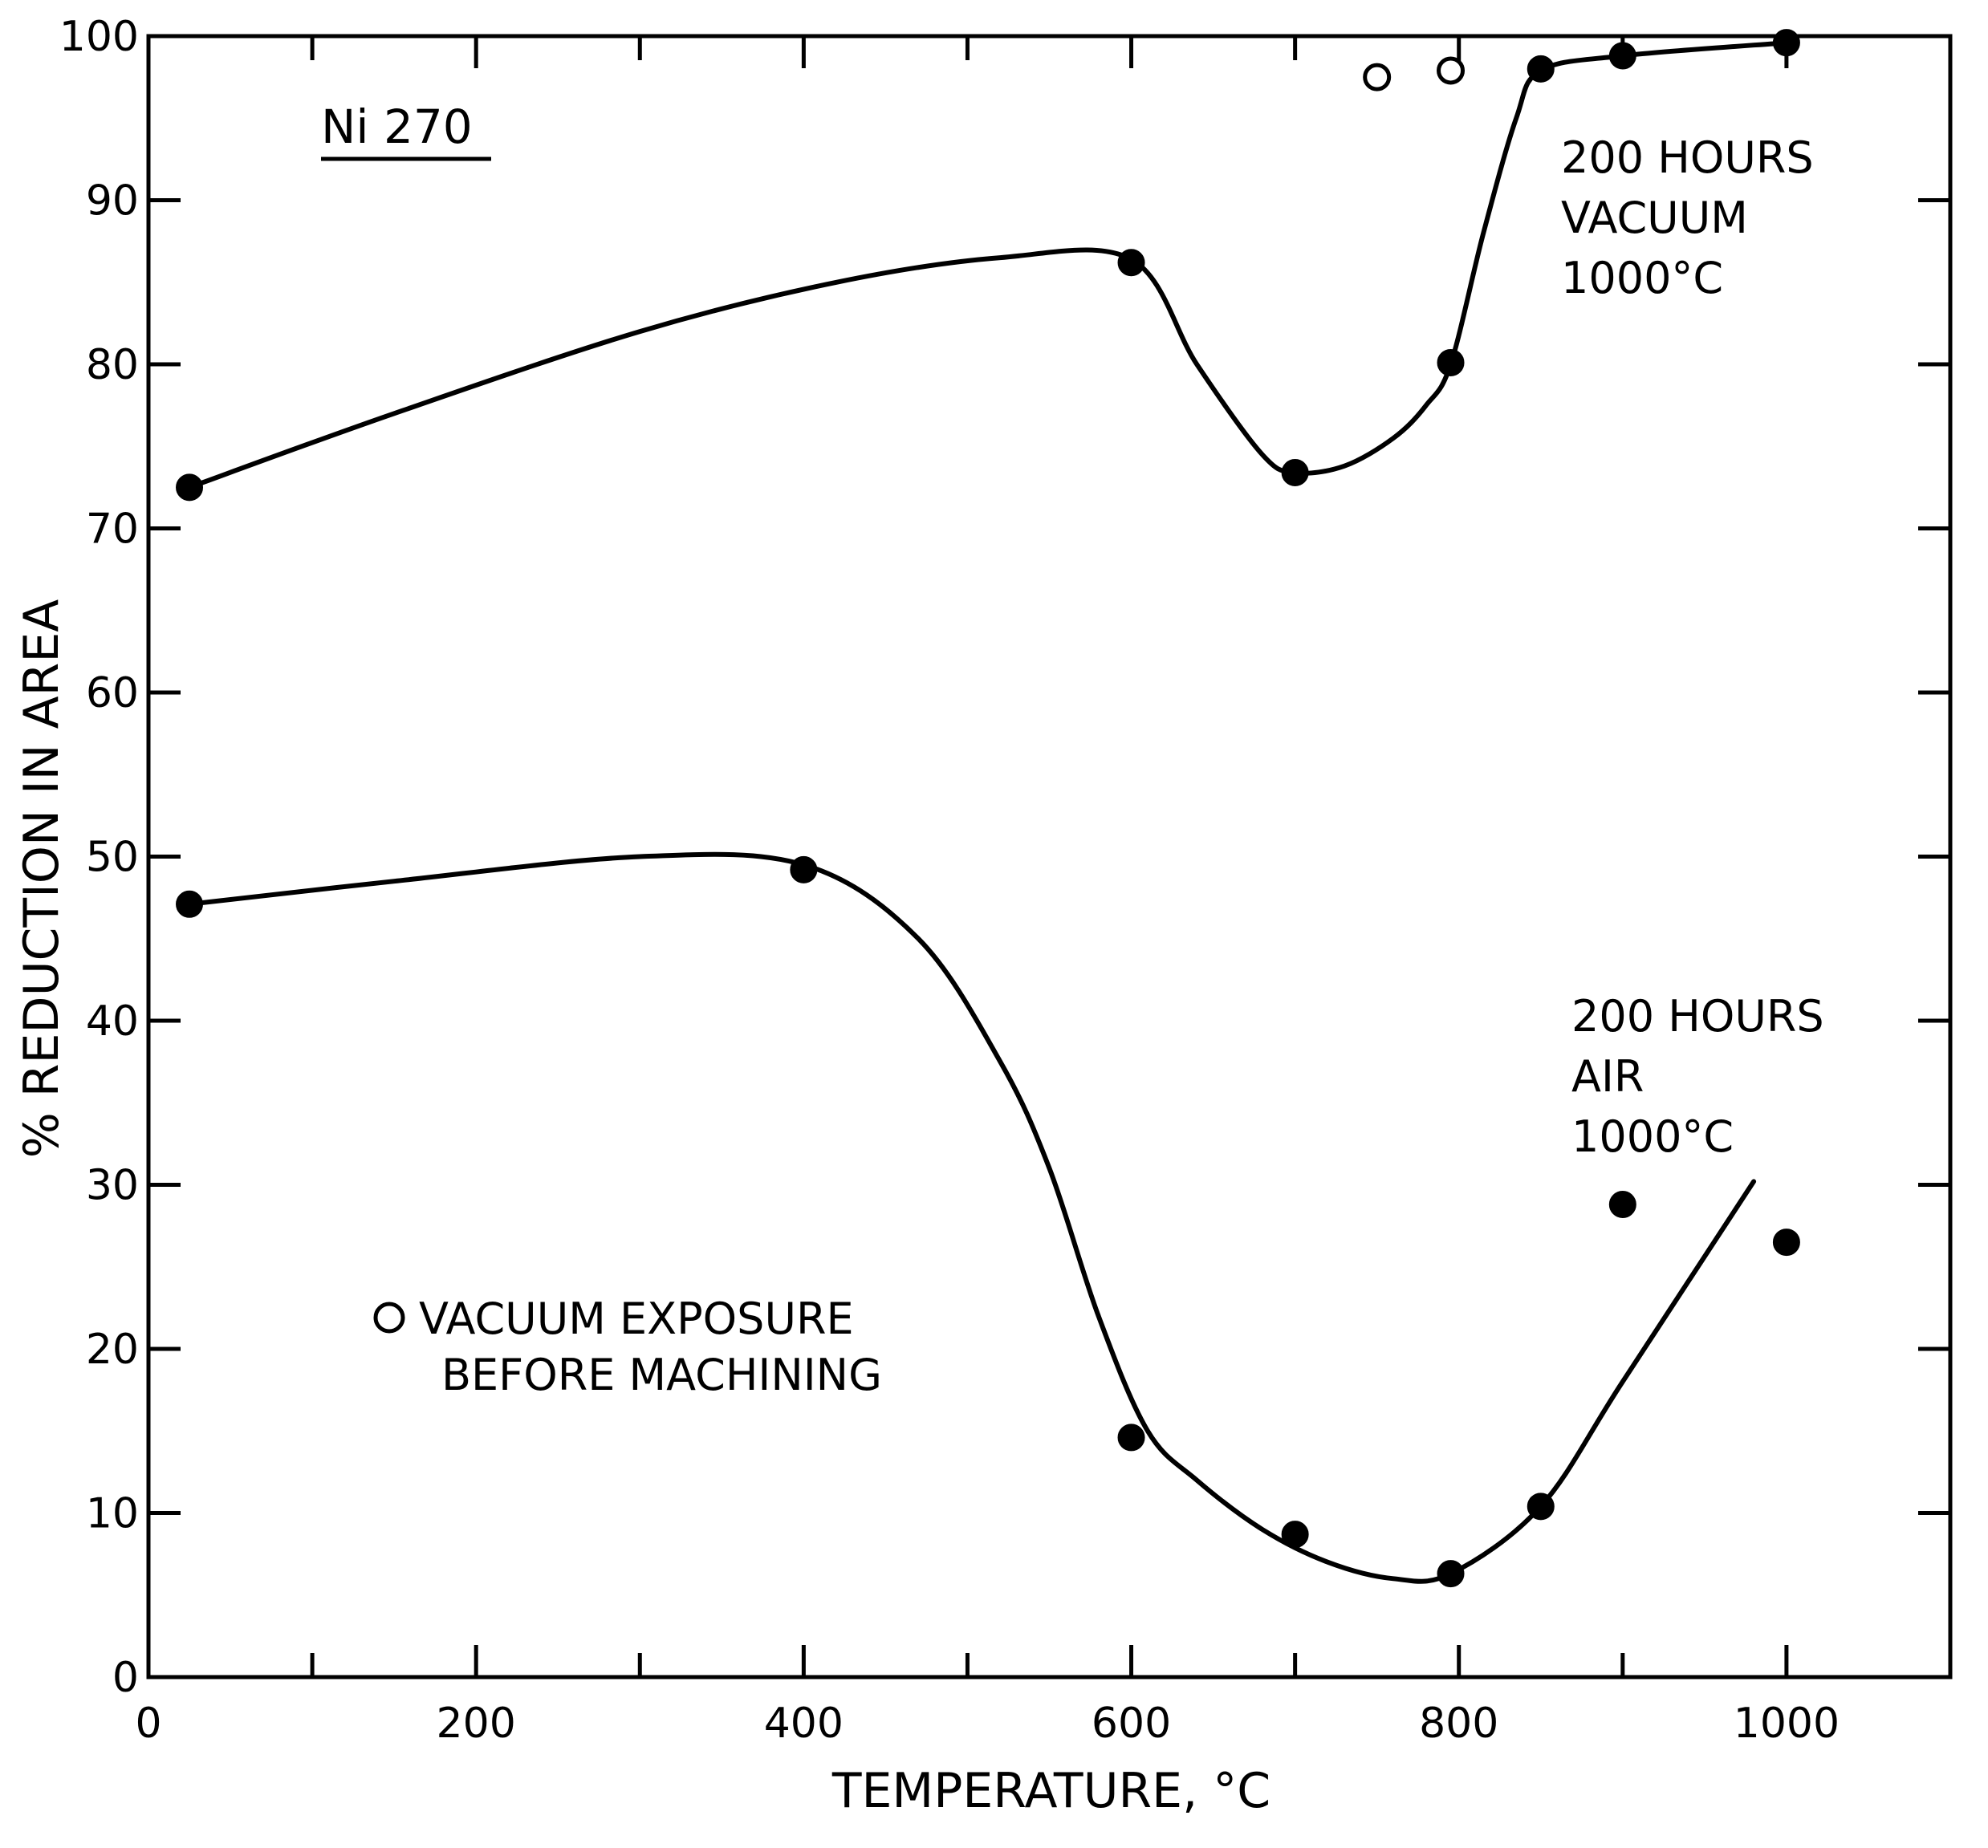 The height and width of the screenshot is (1848, 1988). Describe the element at coordinates (42, 879) in the screenshot. I see `y-axis-label: % REDUCTION IN AREA` at that location.